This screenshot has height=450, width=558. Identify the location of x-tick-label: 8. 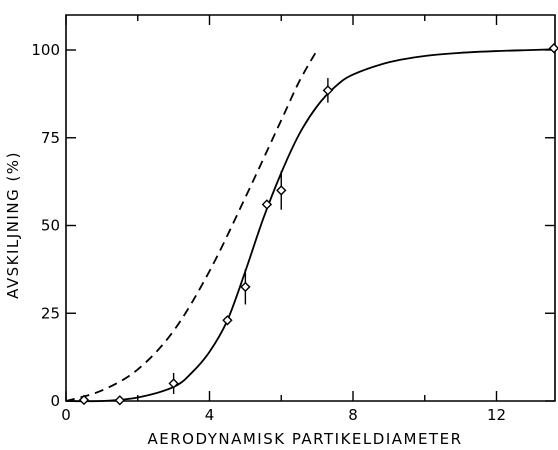
(353, 415).